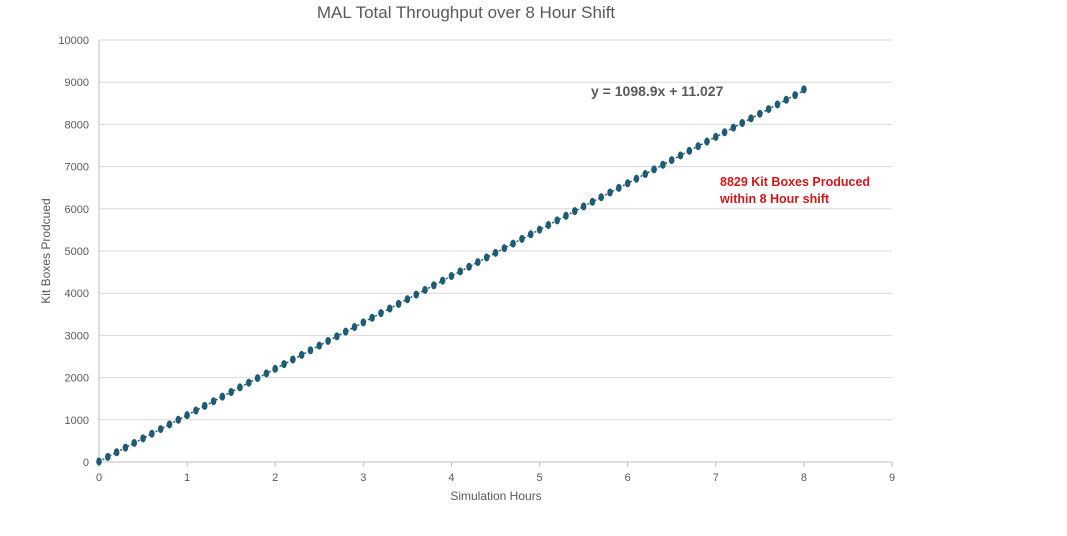 The image size is (1067, 536). What do you see at coordinates (466, 12) in the screenshot?
I see `chart-title: MAL Total Throughput over 8 Hour Shift` at bounding box center [466, 12].